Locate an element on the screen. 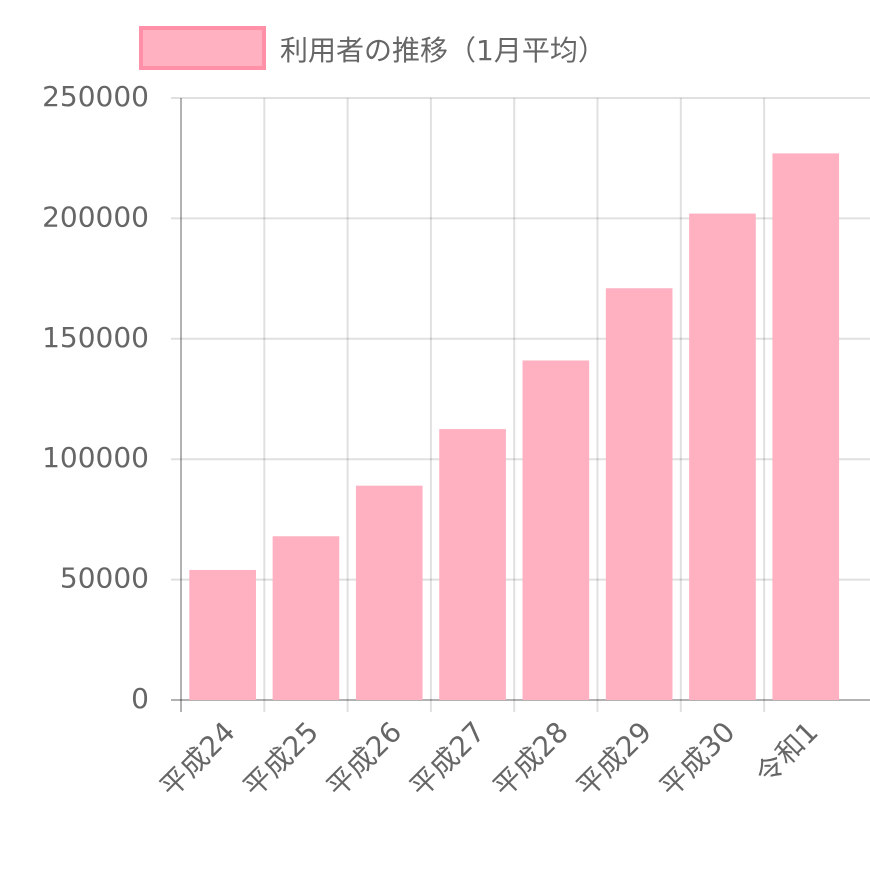 This screenshot has height=870, width=870. x-tick-label: 平成30 is located at coordinates (697, 759).